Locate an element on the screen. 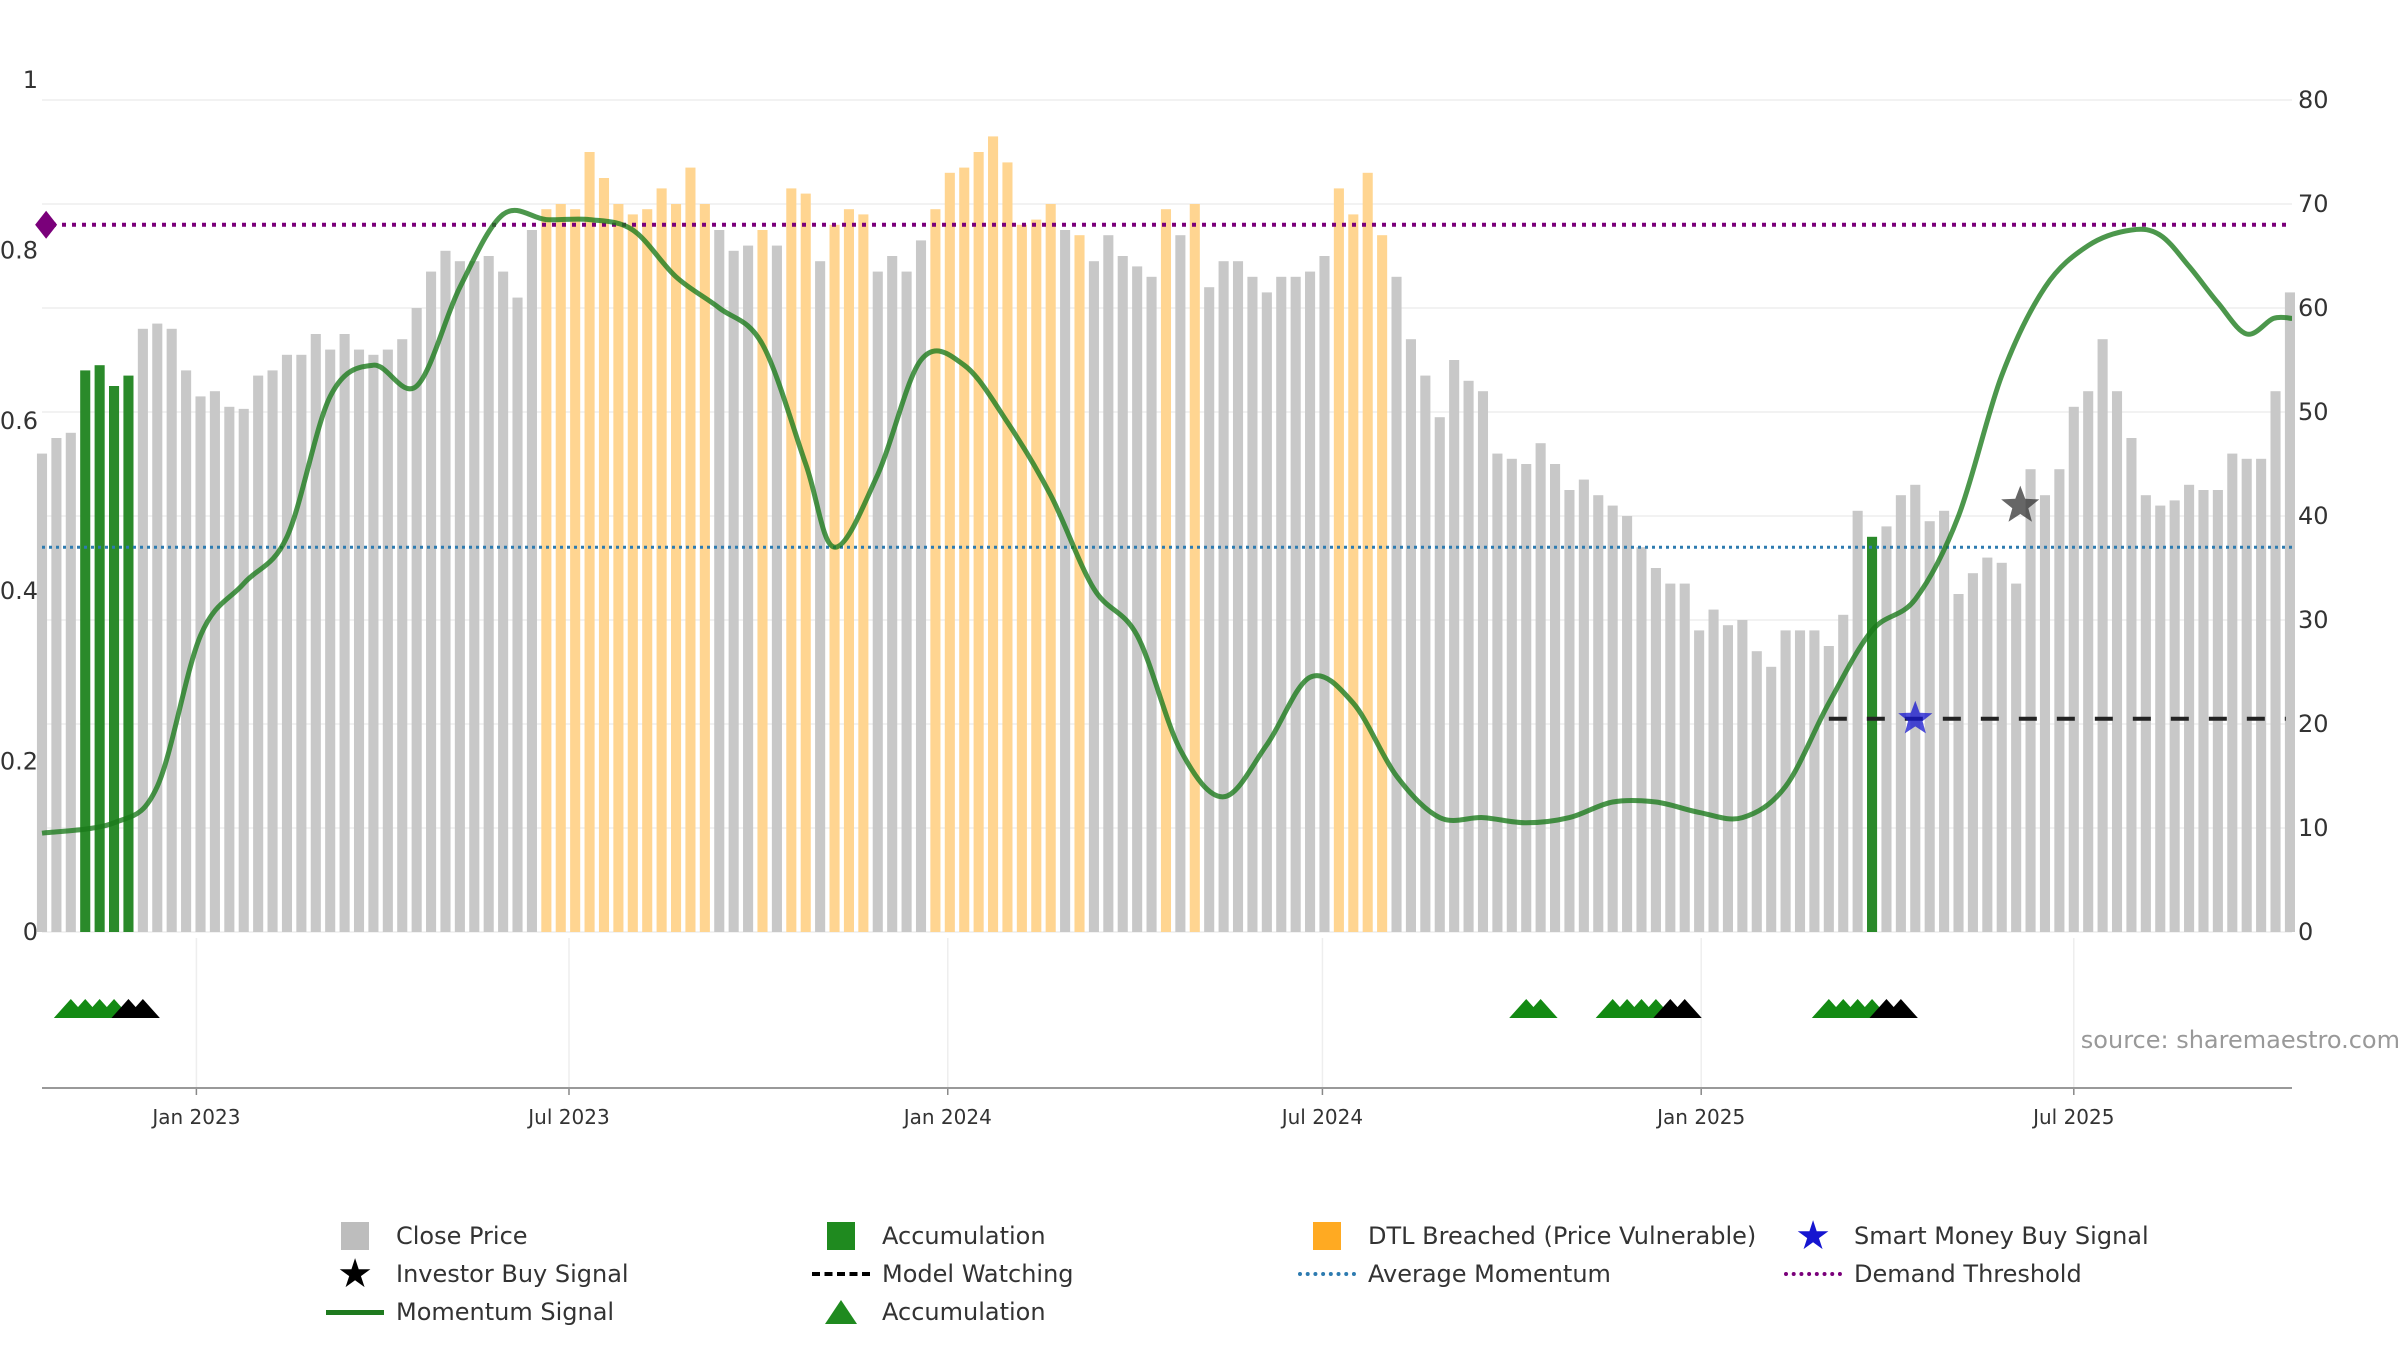 This screenshot has height=1350, width=2400. solid-line-icon is located at coordinates (355, 1312).